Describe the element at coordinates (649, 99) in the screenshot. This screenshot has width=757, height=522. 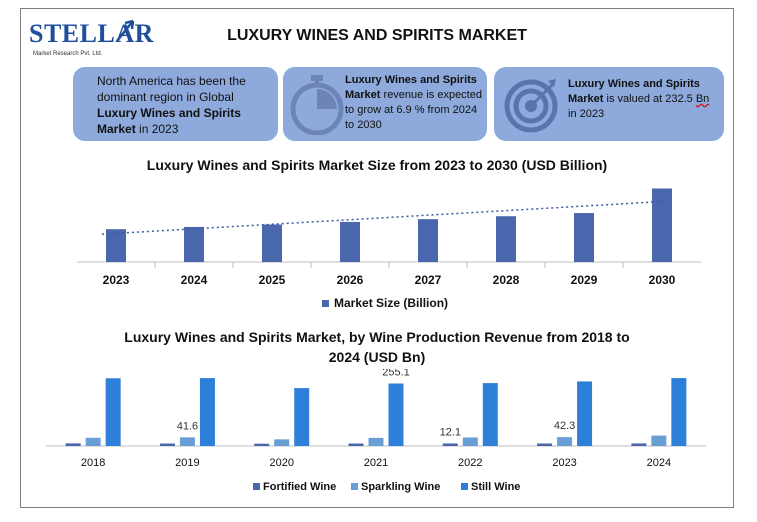
I see `box3-text: is valued at 232.5` at that location.